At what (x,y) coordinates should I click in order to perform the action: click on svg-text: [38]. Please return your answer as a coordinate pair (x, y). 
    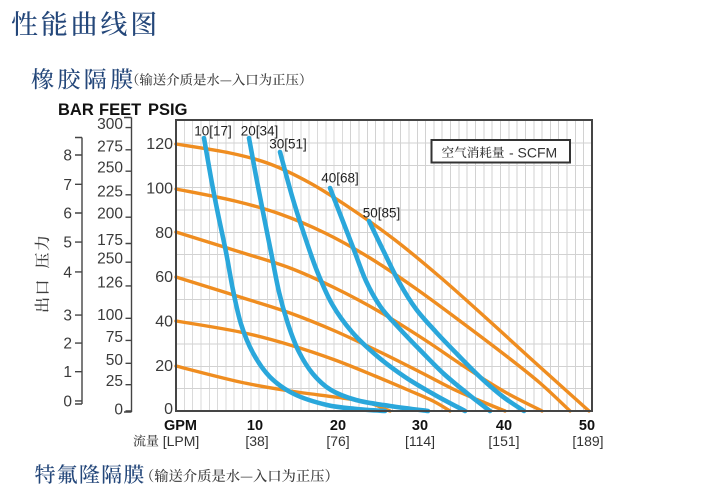
    Looking at the image, I should click on (256, 441).